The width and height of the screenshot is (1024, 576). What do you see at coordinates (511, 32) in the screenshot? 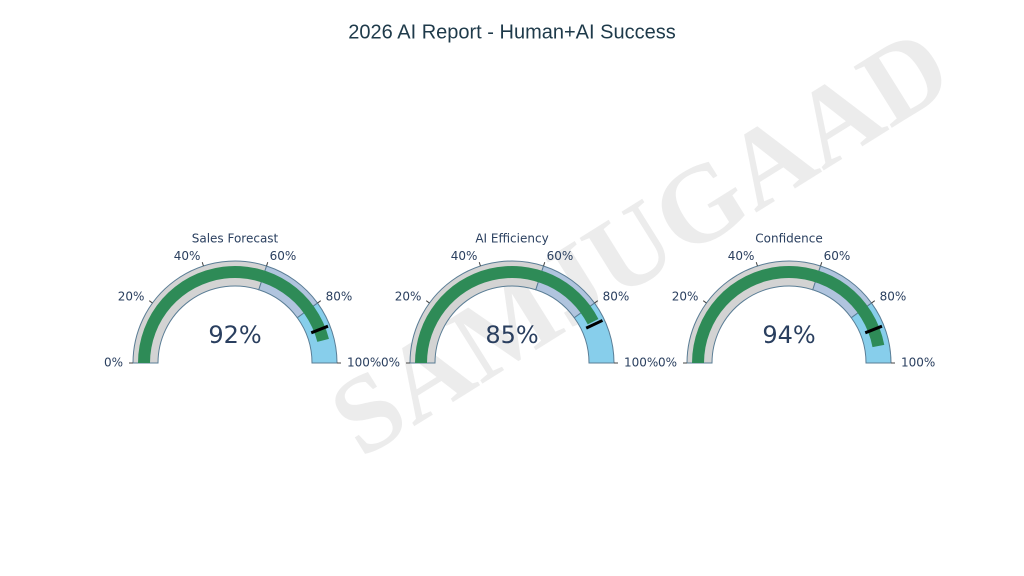
I see `chart-title: 2026 AI Report - Human+AI Success` at bounding box center [511, 32].